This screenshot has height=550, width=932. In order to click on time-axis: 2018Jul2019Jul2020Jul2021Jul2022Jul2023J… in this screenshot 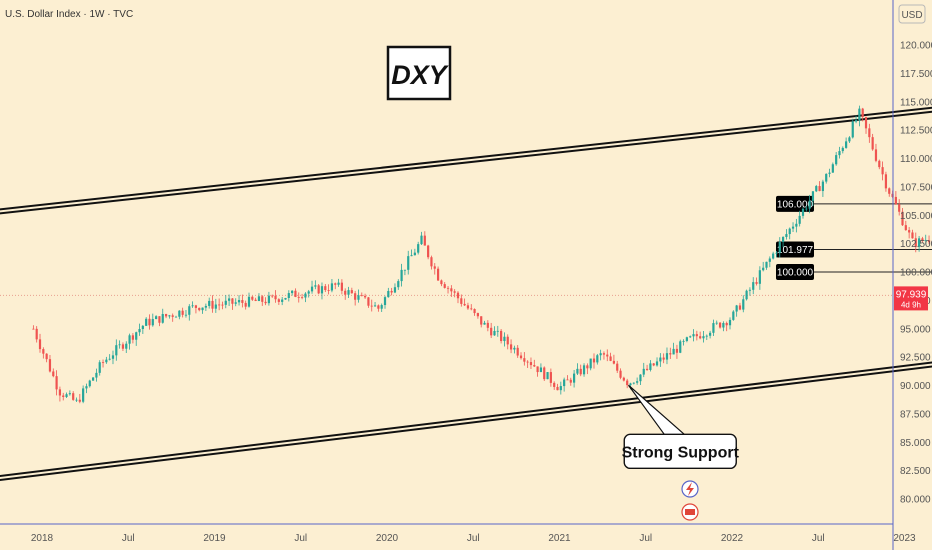, I will do `click(481, 538)`.